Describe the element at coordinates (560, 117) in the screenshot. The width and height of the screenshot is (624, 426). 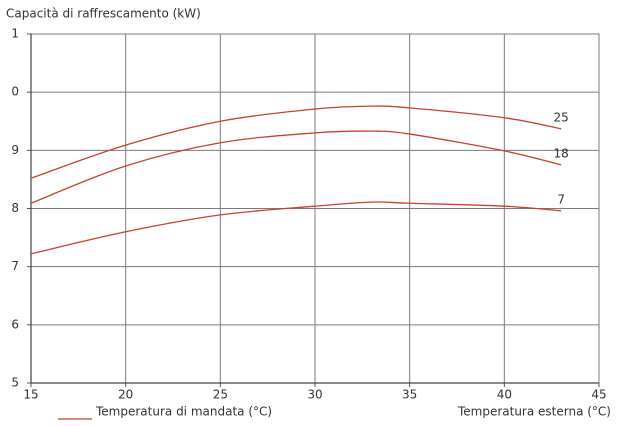
I see `series-label: 25` at that location.